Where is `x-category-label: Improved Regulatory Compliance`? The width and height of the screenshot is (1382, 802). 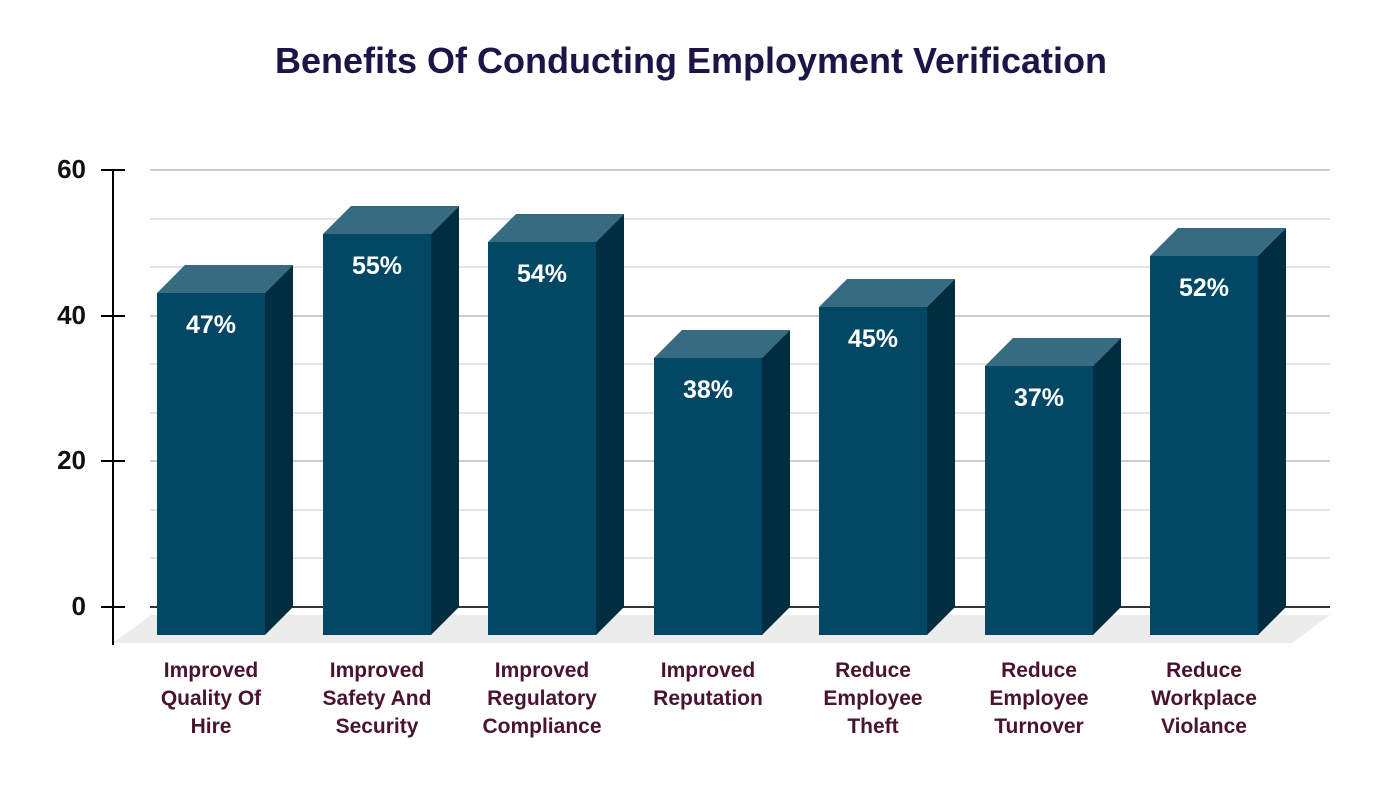 x-category-label: Improved Regulatory Compliance is located at coordinates (542, 699).